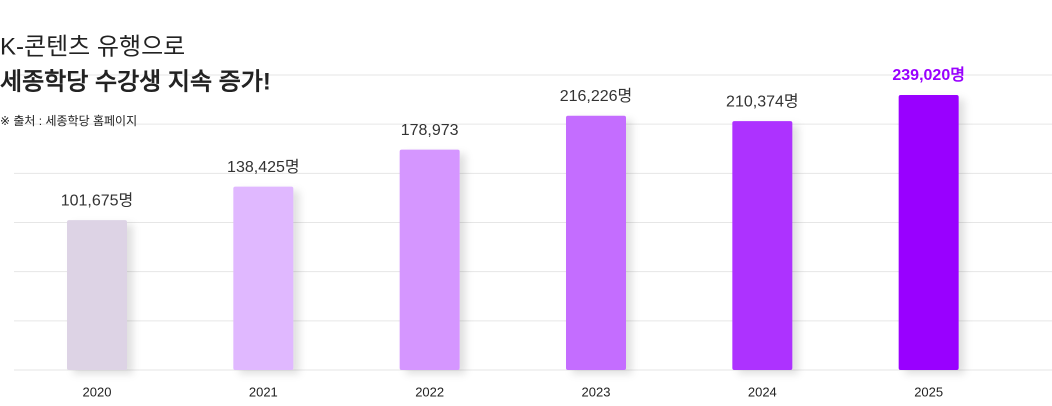 Image resolution: width=1052 pixels, height=406 pixels. I want to click on x-tick-label: 2025, so click(928, 391).